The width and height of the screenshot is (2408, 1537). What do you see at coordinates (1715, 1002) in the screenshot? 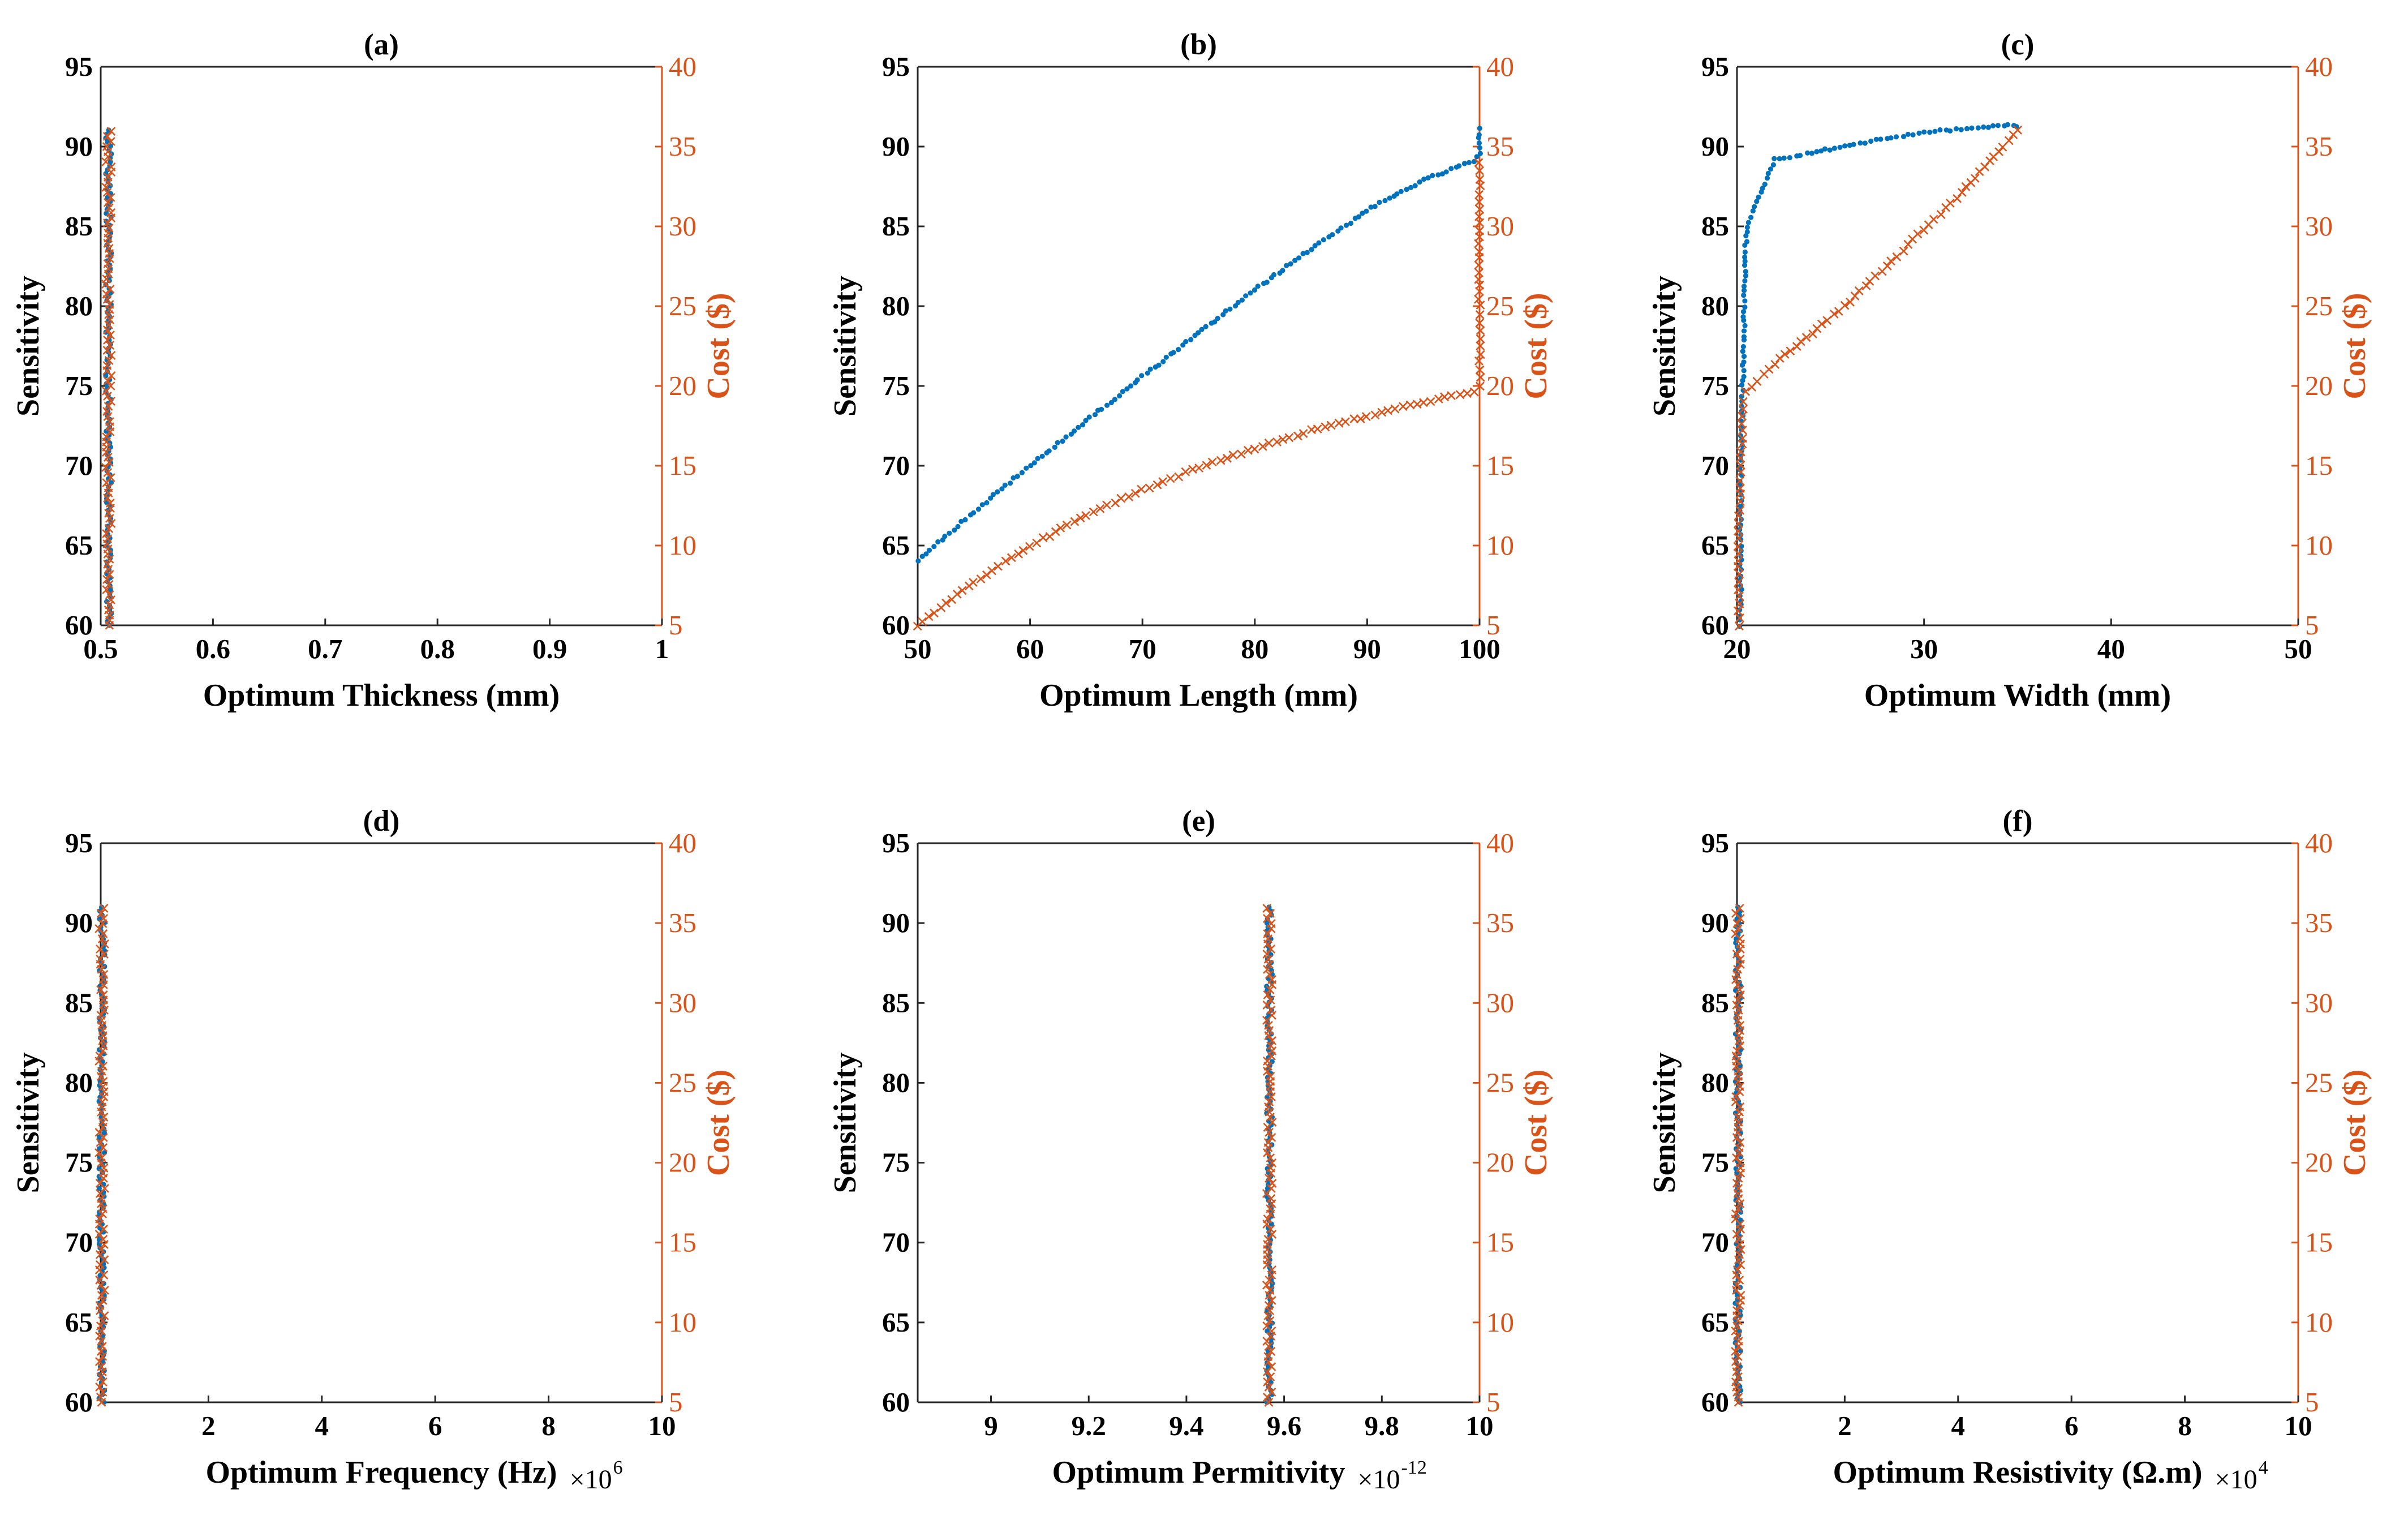
I see `y-tick-label: 85` at bounding box center [1715, 1002].